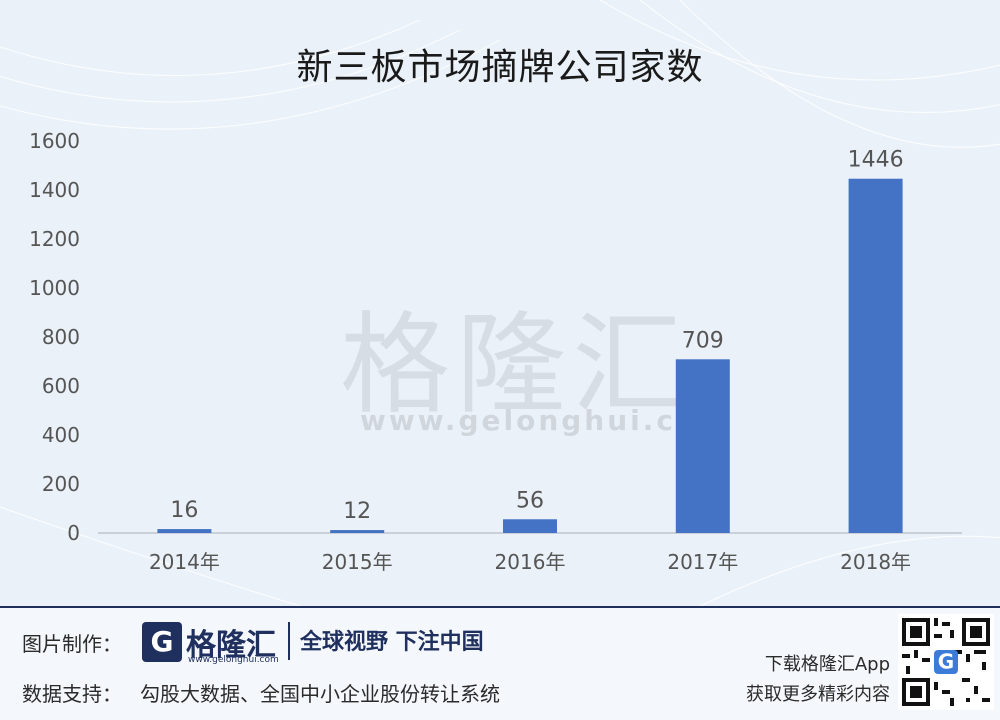  Describe the element at coordinates (703, 340) in the screenshot. I see `bar-data-label: 709` at that location.